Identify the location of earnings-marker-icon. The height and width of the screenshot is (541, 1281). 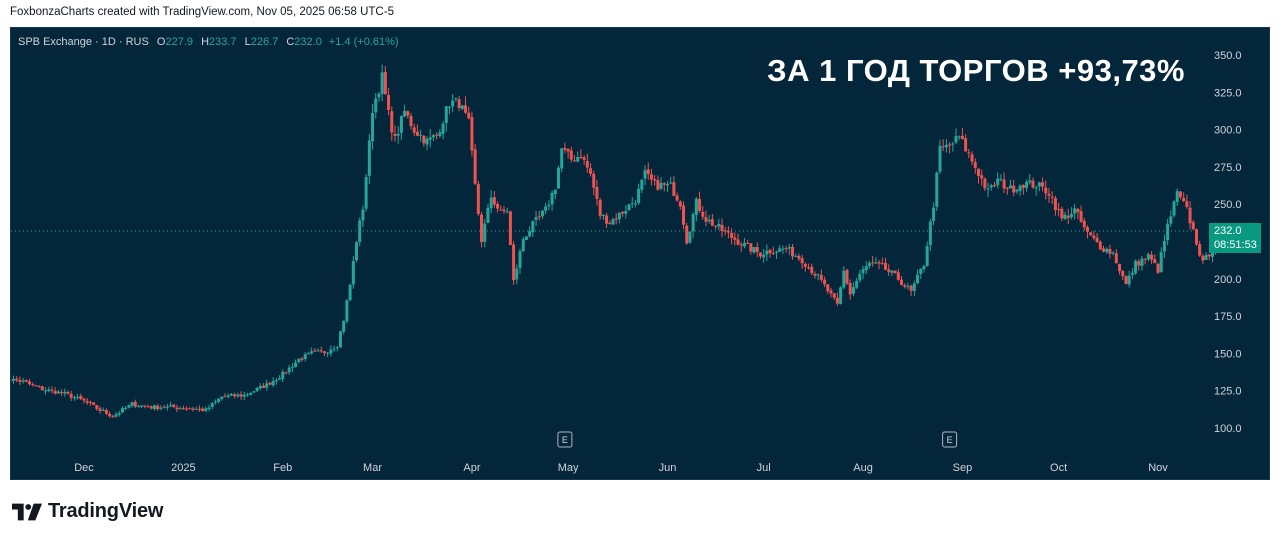
(565, 439).